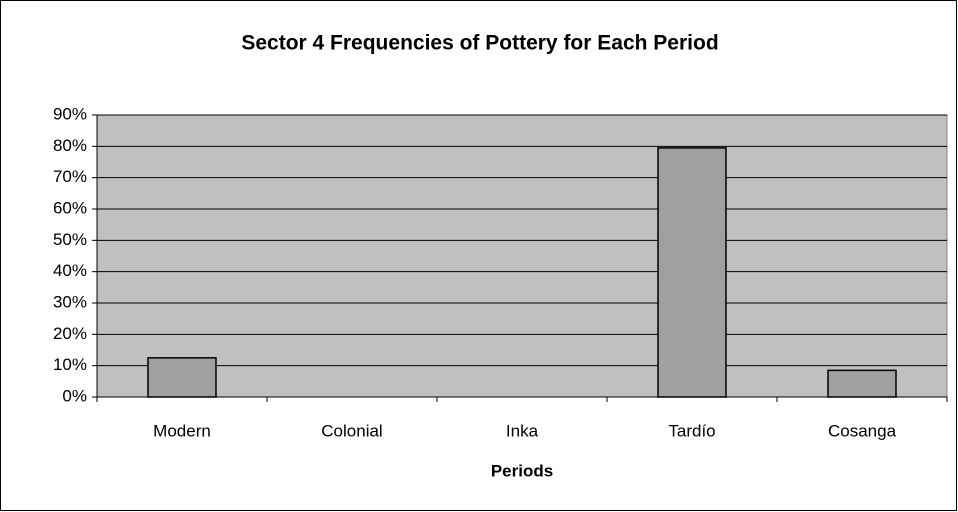  I want to click on y-tick-label: 80%, so click(70, 145).